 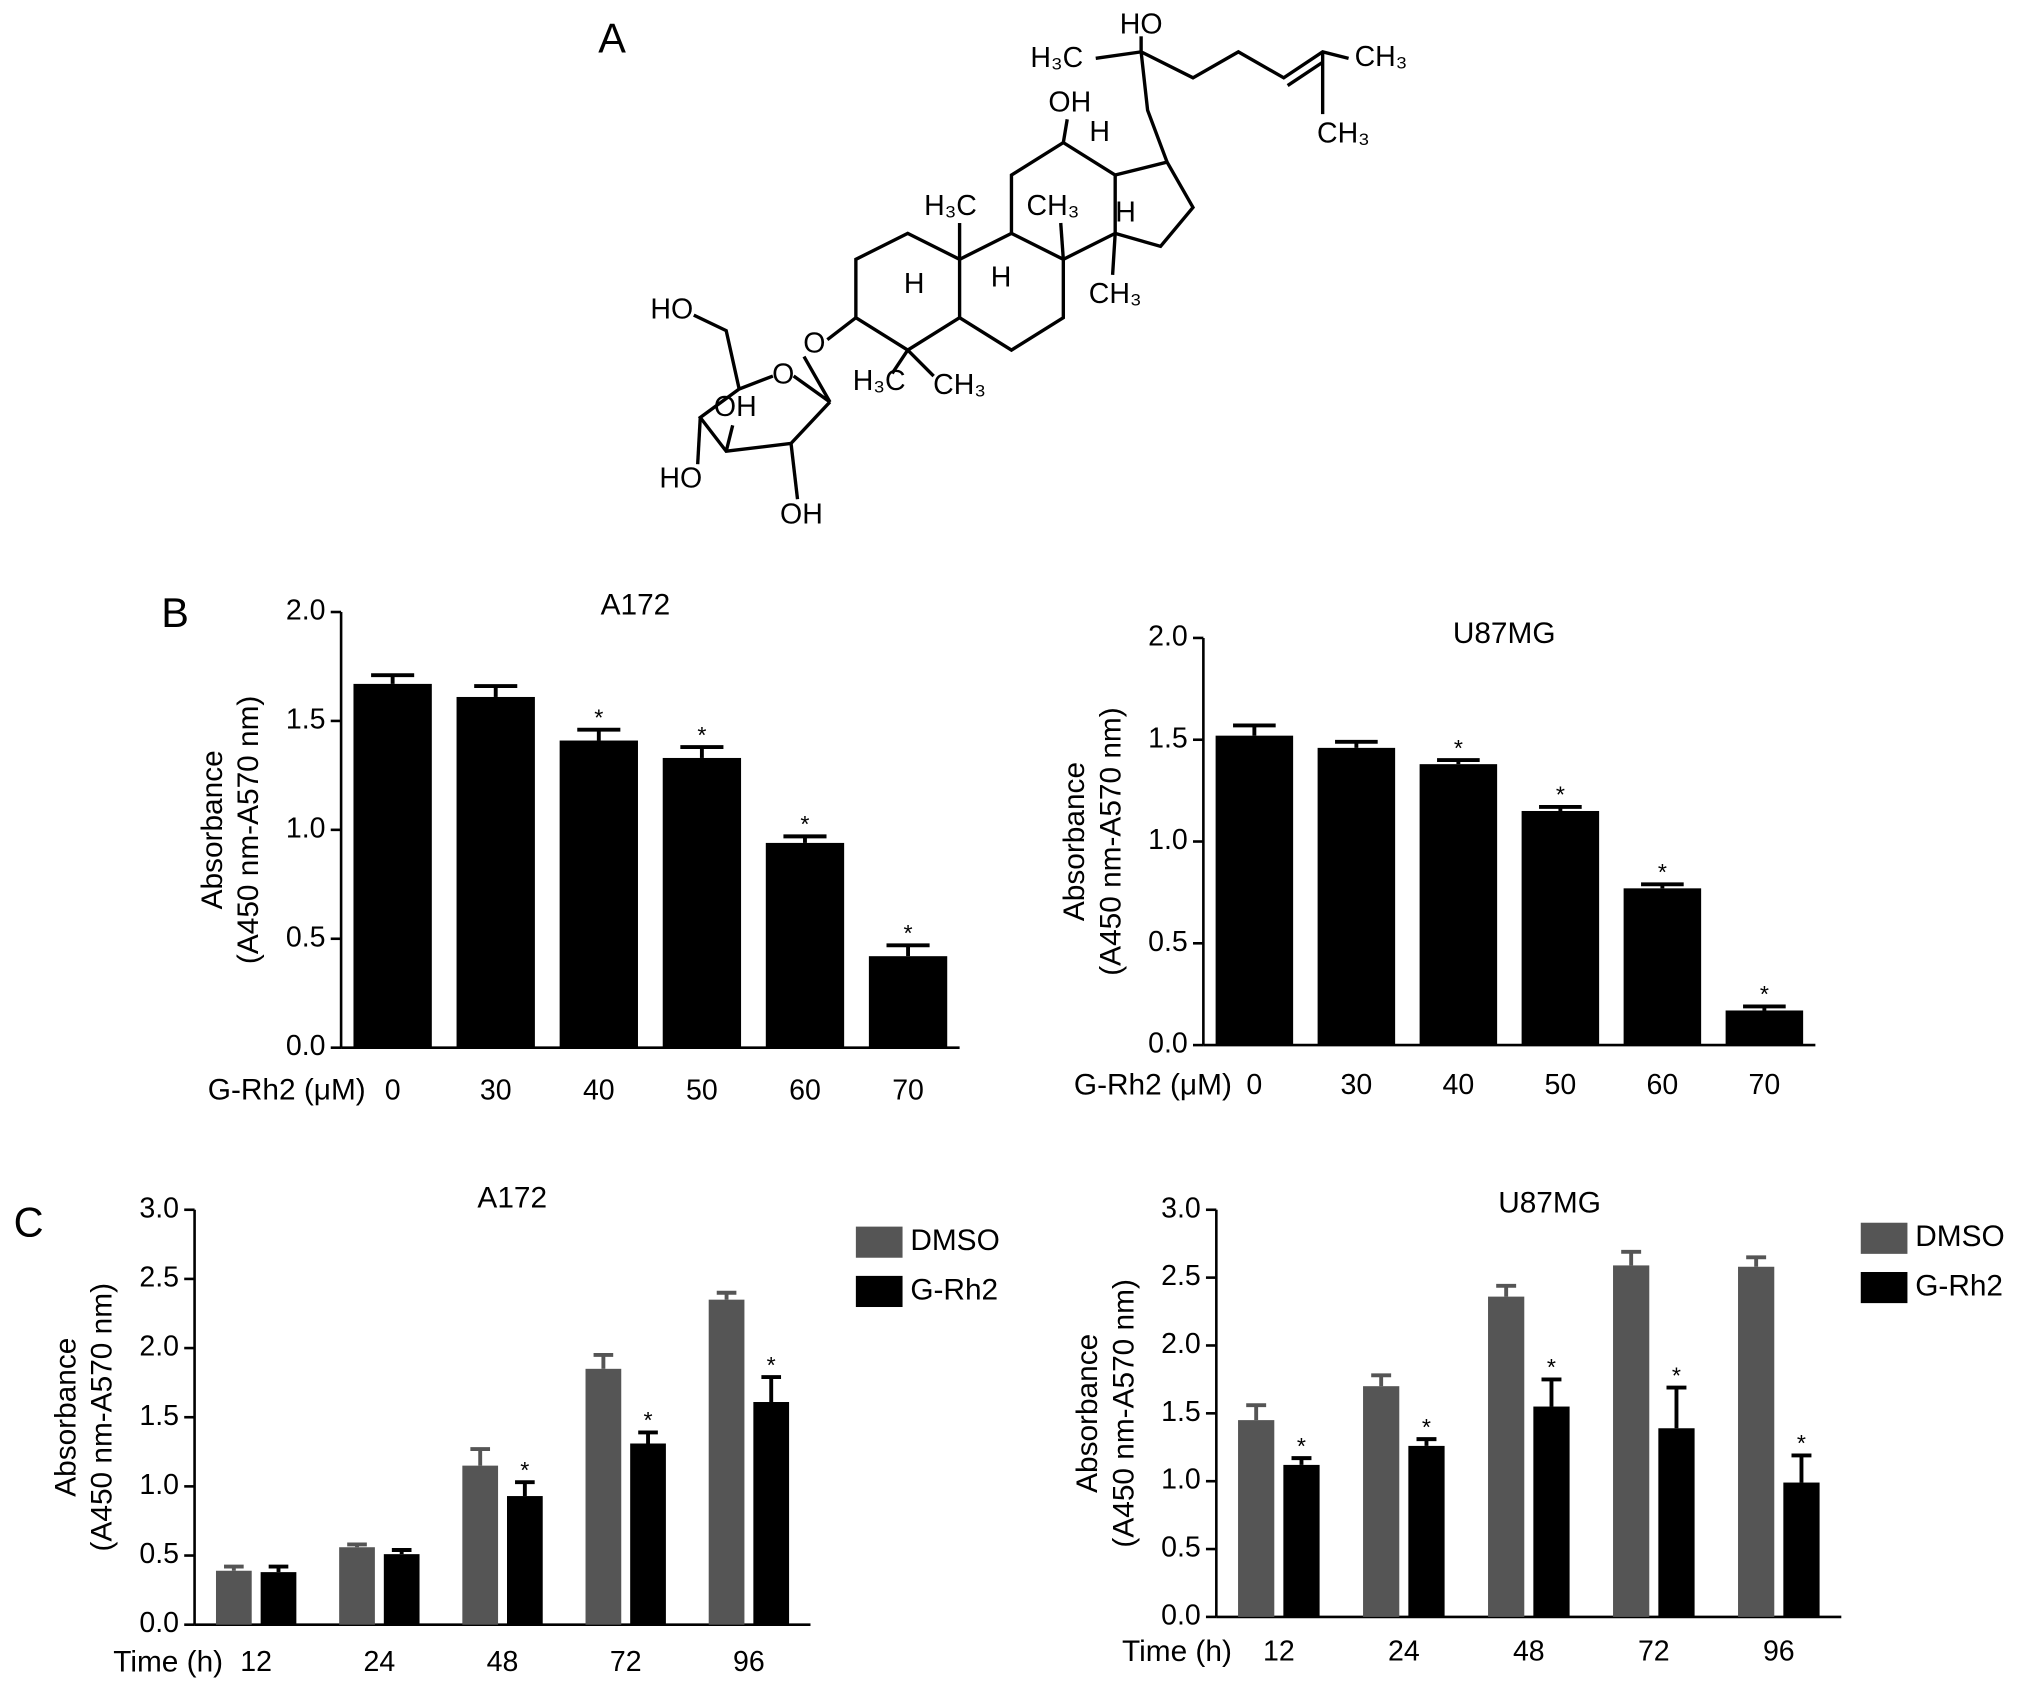 What do you see at coordinates (814, 343) in the screenshot?
I see `atom-label: O` at bounding box center [814, 343].